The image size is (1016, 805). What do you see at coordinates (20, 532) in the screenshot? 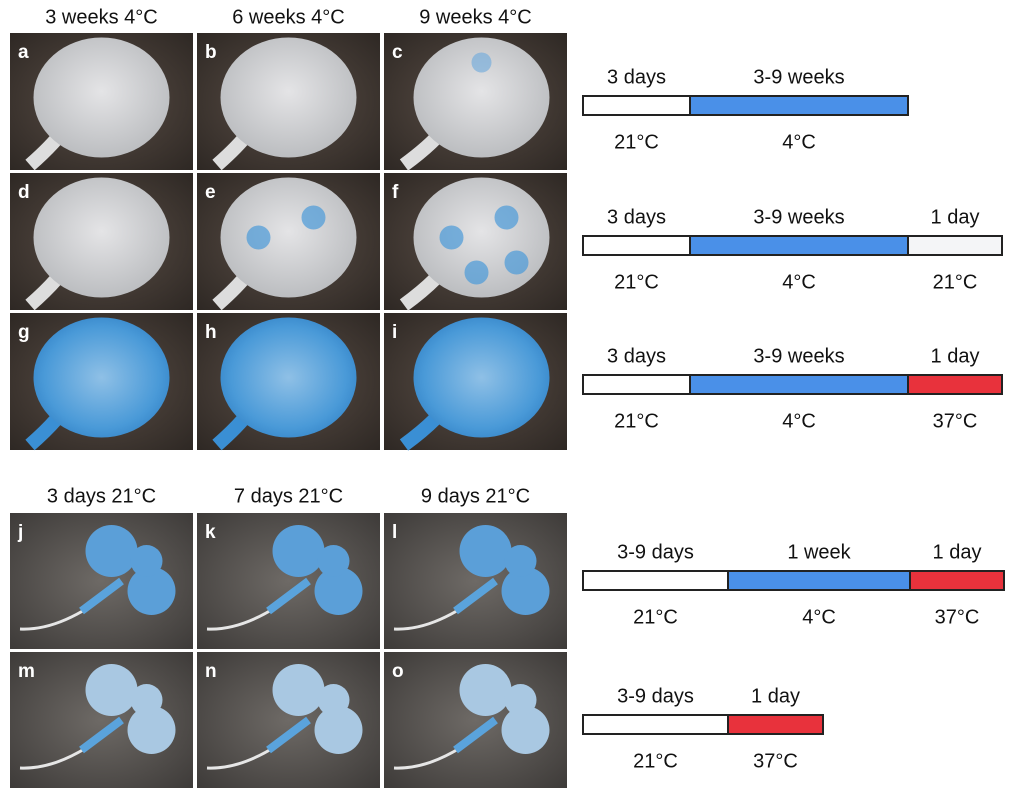
I see `panel-letter: j` at bounding box center [20, 532].